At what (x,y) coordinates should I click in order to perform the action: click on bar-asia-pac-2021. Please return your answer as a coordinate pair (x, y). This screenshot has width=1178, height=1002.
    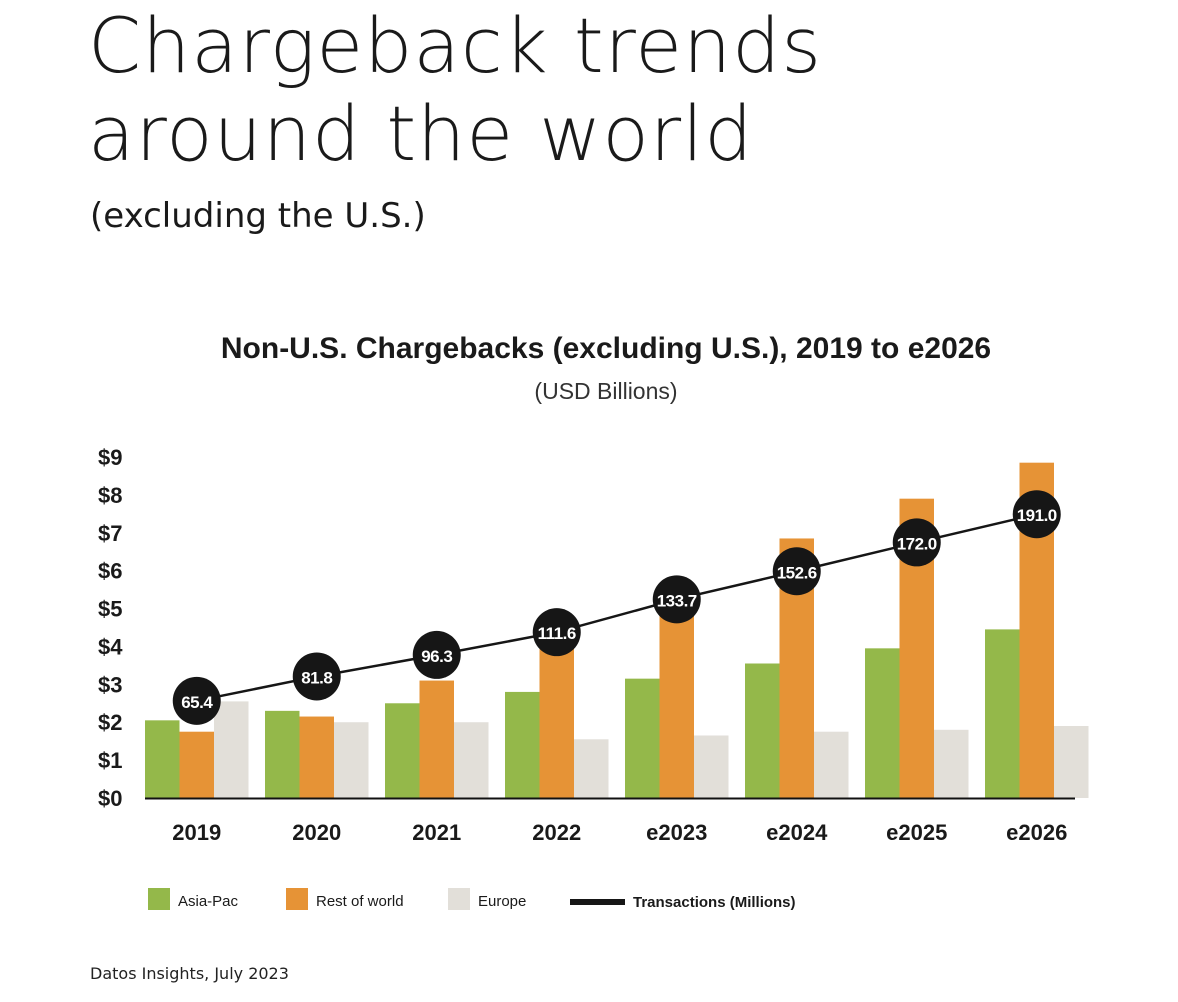
    Looking at the image, I should click on (402, 750).